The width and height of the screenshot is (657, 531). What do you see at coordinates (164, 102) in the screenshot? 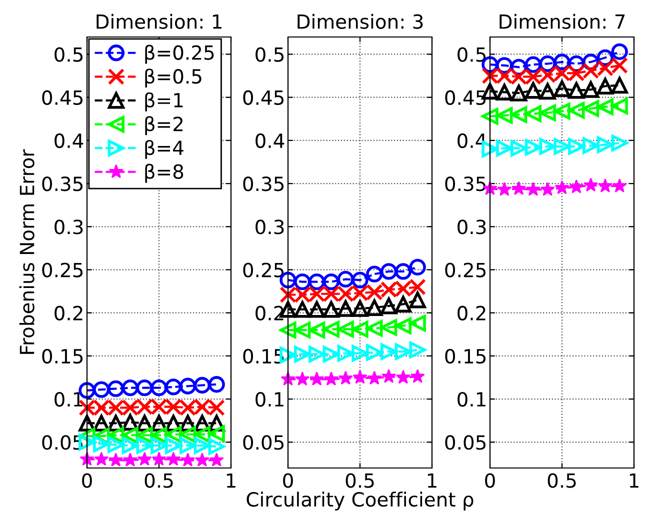
I see `legend-label: β=1` at bounding box center [164, 102].